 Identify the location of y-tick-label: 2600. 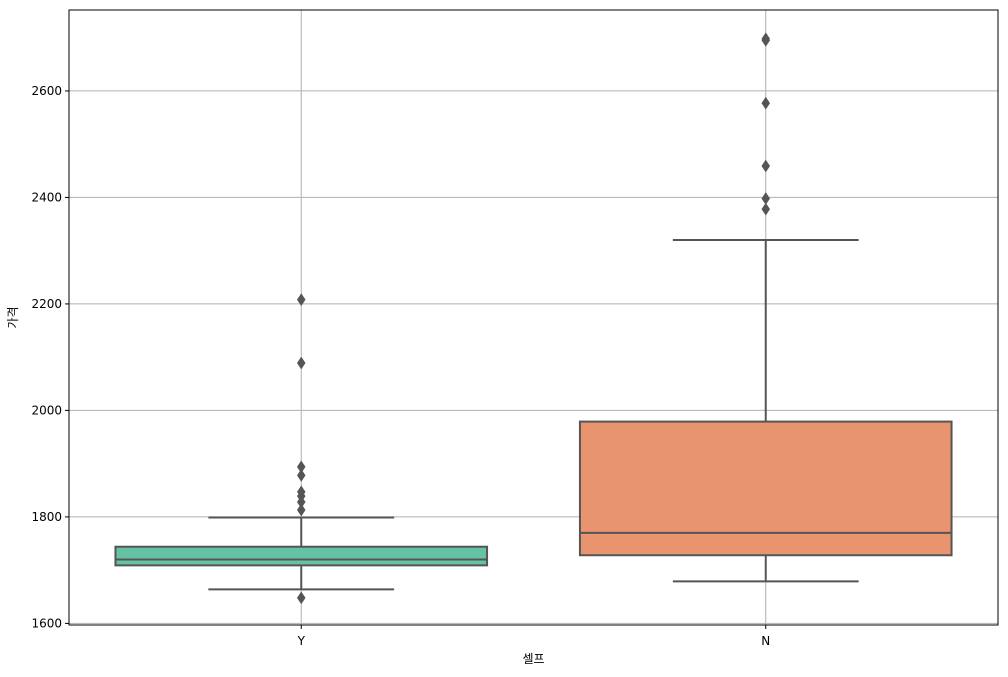
(46, 91).